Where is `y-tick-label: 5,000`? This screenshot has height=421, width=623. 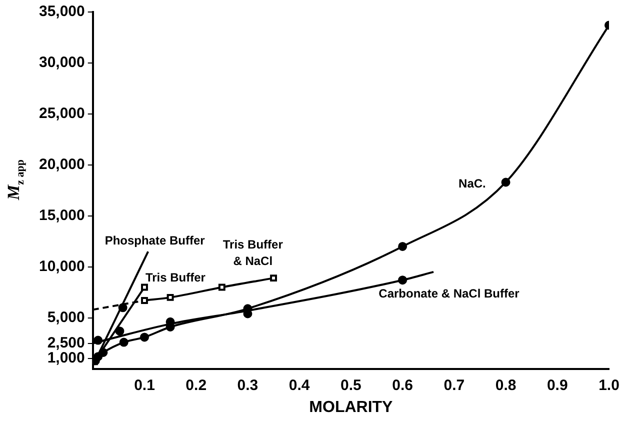
y-tick-label: 5,000 is located at coordinates (66, 317).